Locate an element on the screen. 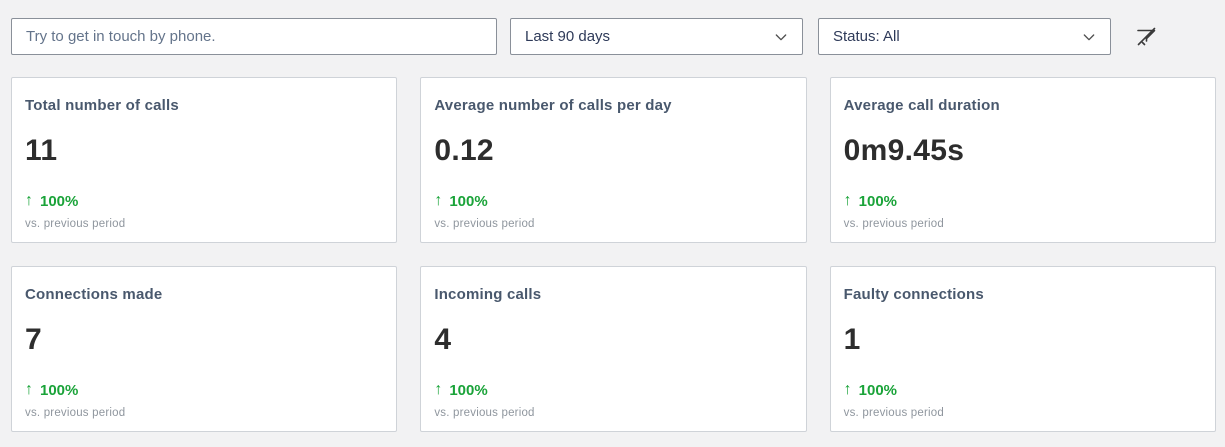  card-value: 4 is located at coordinates (443, 339).